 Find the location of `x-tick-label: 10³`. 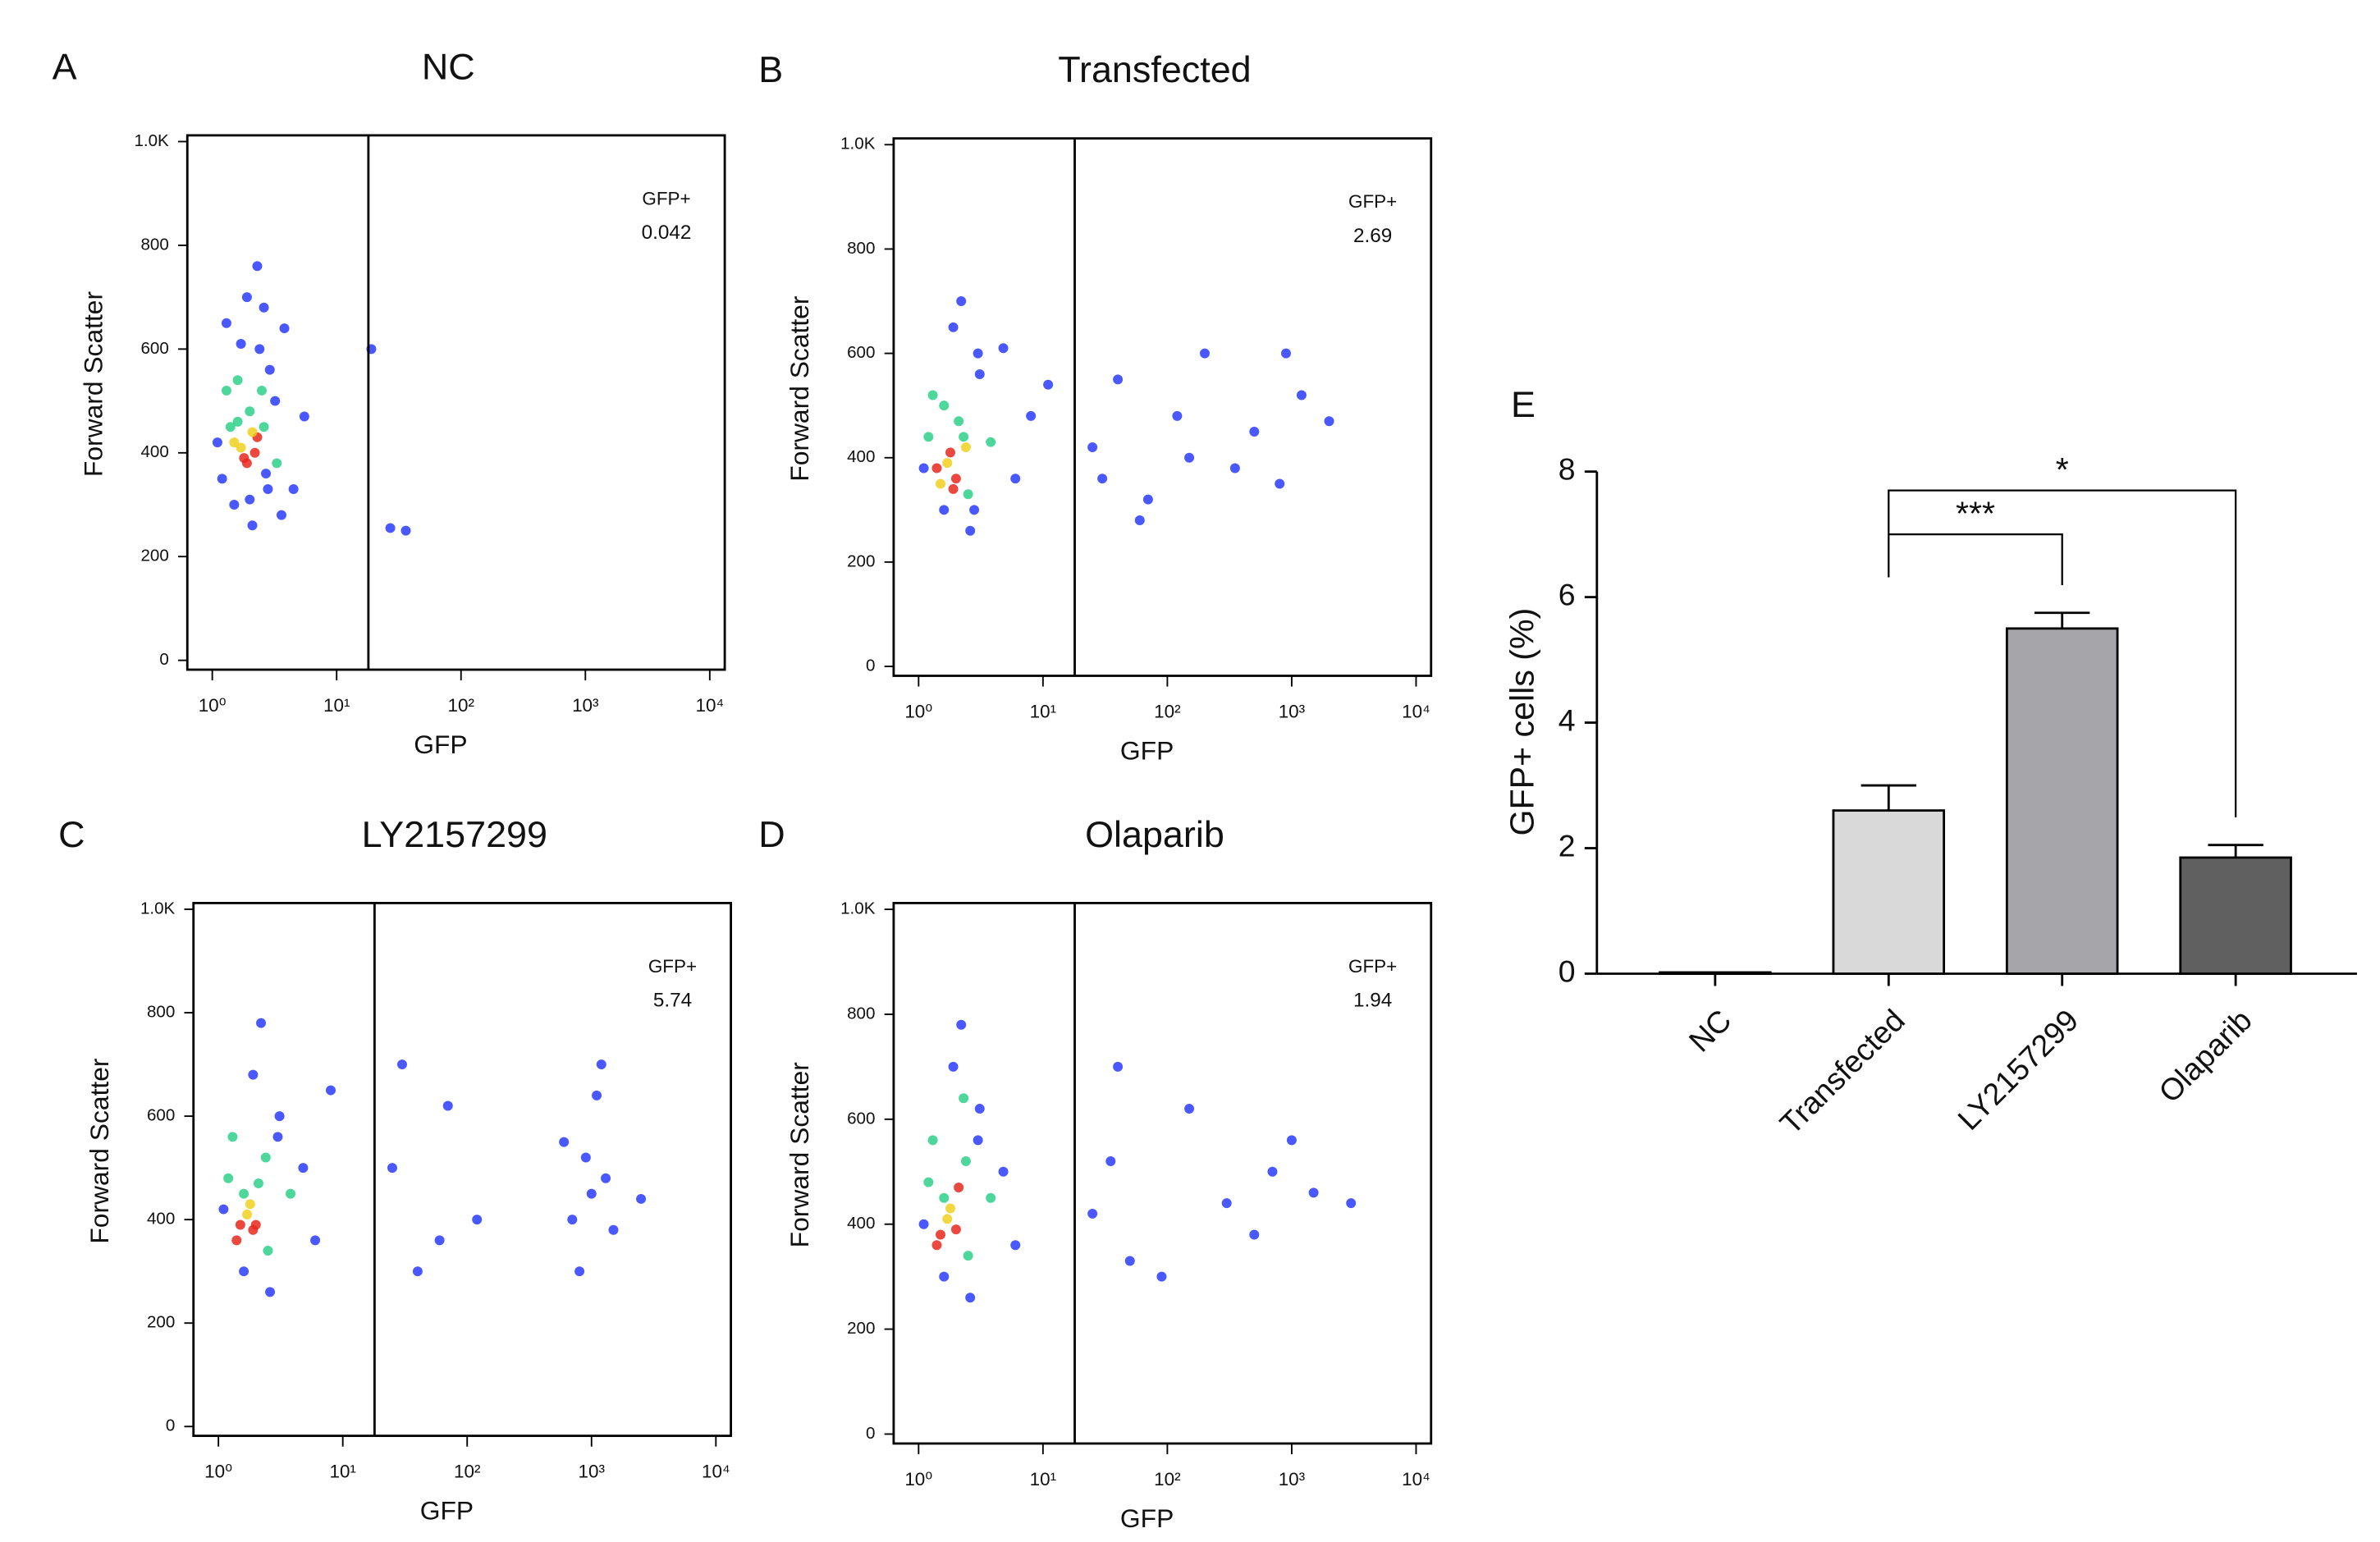

x-tick-label: 10³ is located at coordinates (592, 1471).